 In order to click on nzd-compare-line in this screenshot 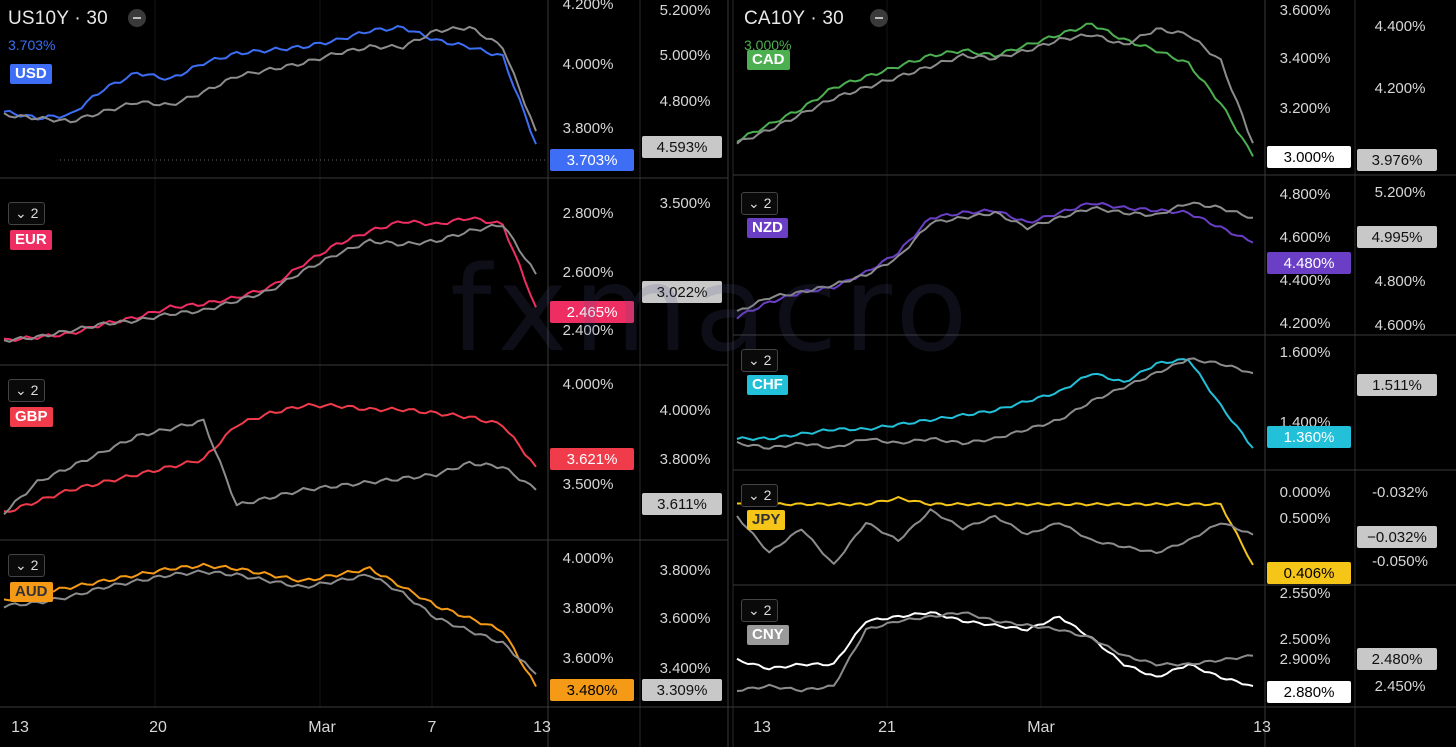, I will do `click(995, 256)`.